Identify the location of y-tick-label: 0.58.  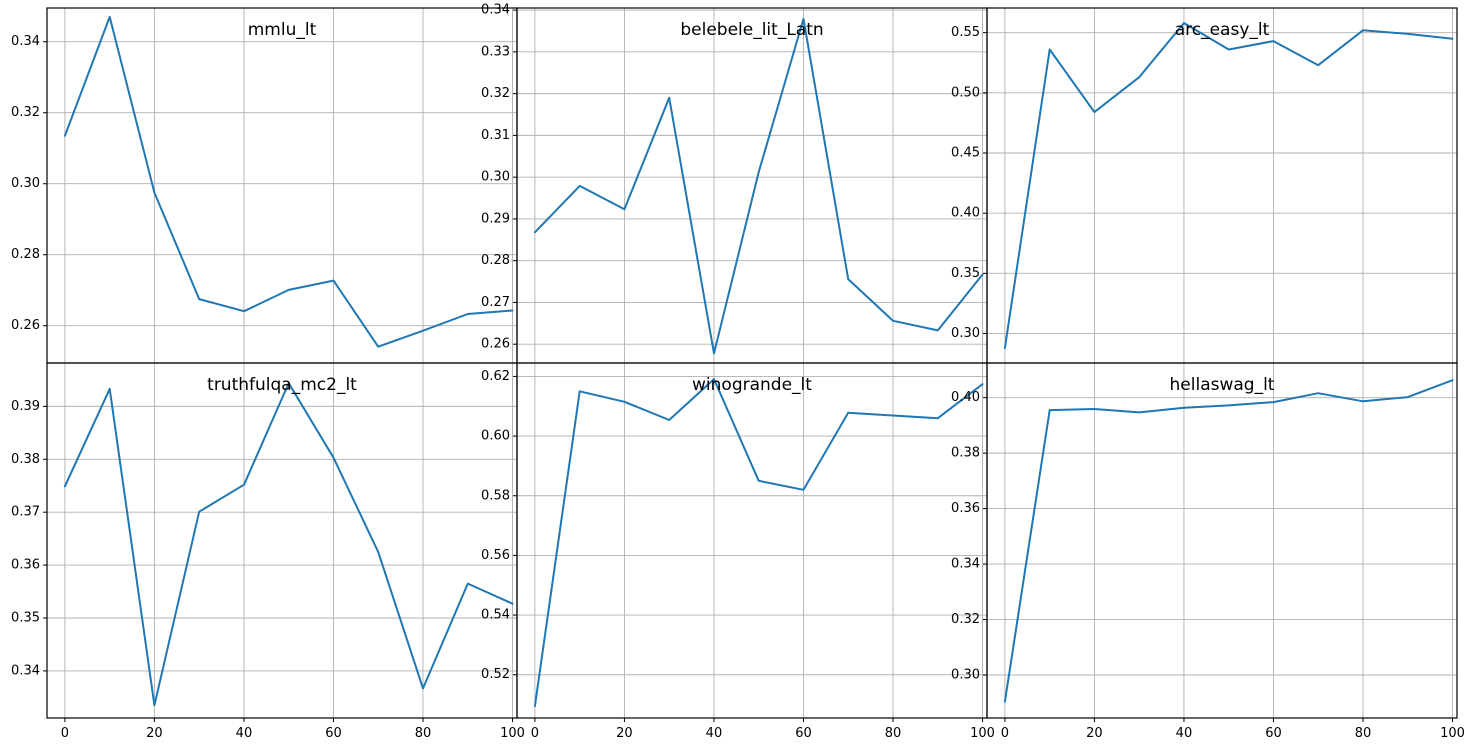
(495, 495).